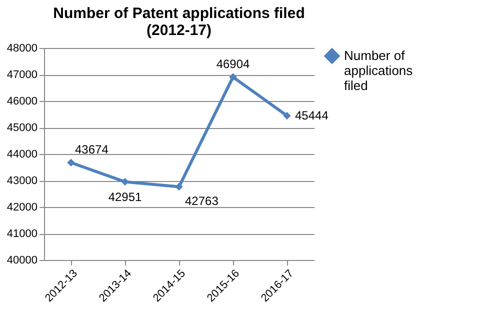 The height and width of the screenshot is (324, 486). Describe the element at coordinates (92, 149) in the screenshot. I see `data-label: 43674` at that location.